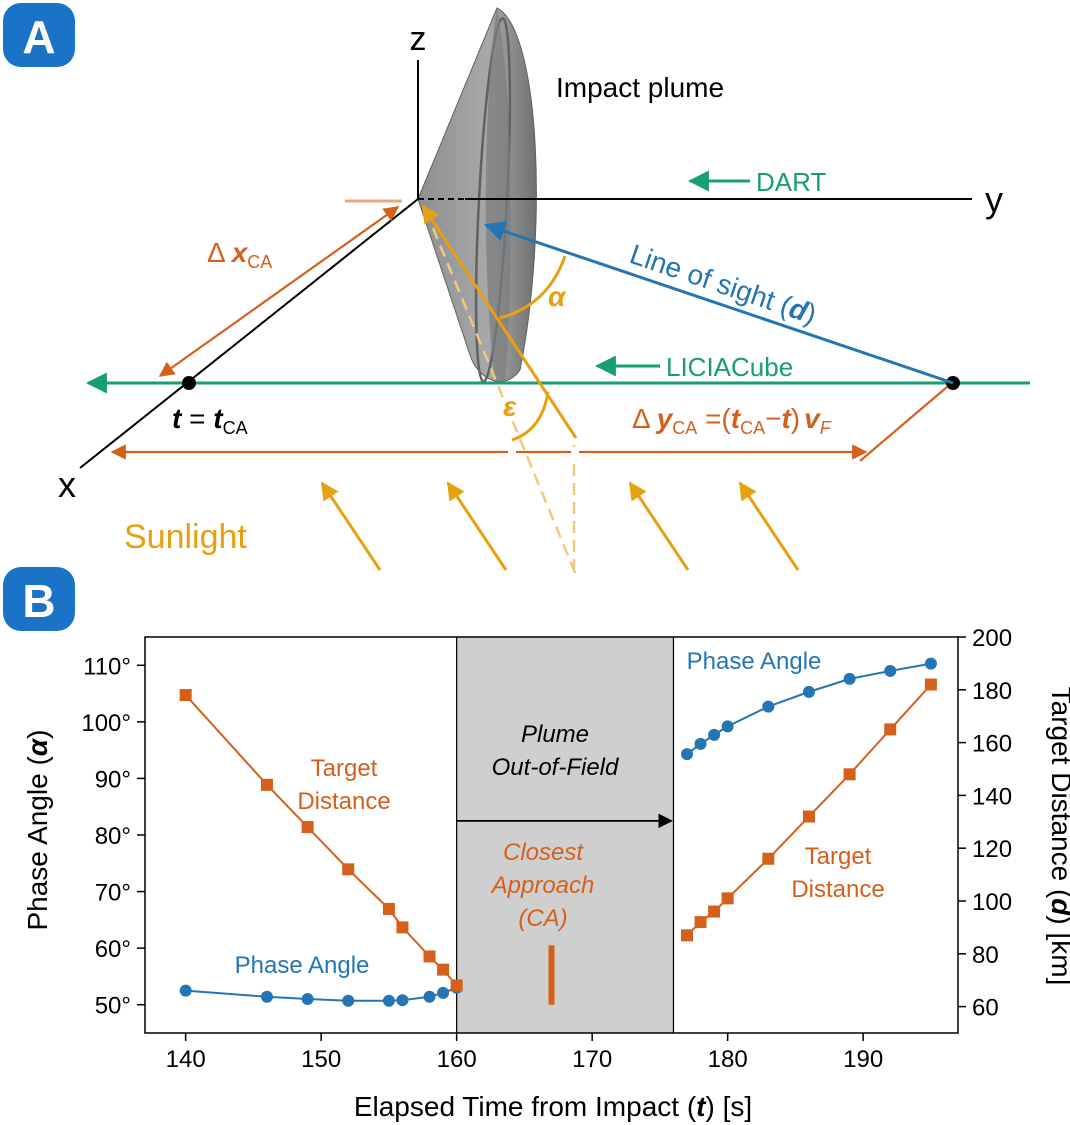 Image resolution: width=1070 pixels, height=1125 pixels. What do you see at coordinates (510, 406) in the screenshot?
I see `epsilon-label: ε` at bounding box center [510, 406].